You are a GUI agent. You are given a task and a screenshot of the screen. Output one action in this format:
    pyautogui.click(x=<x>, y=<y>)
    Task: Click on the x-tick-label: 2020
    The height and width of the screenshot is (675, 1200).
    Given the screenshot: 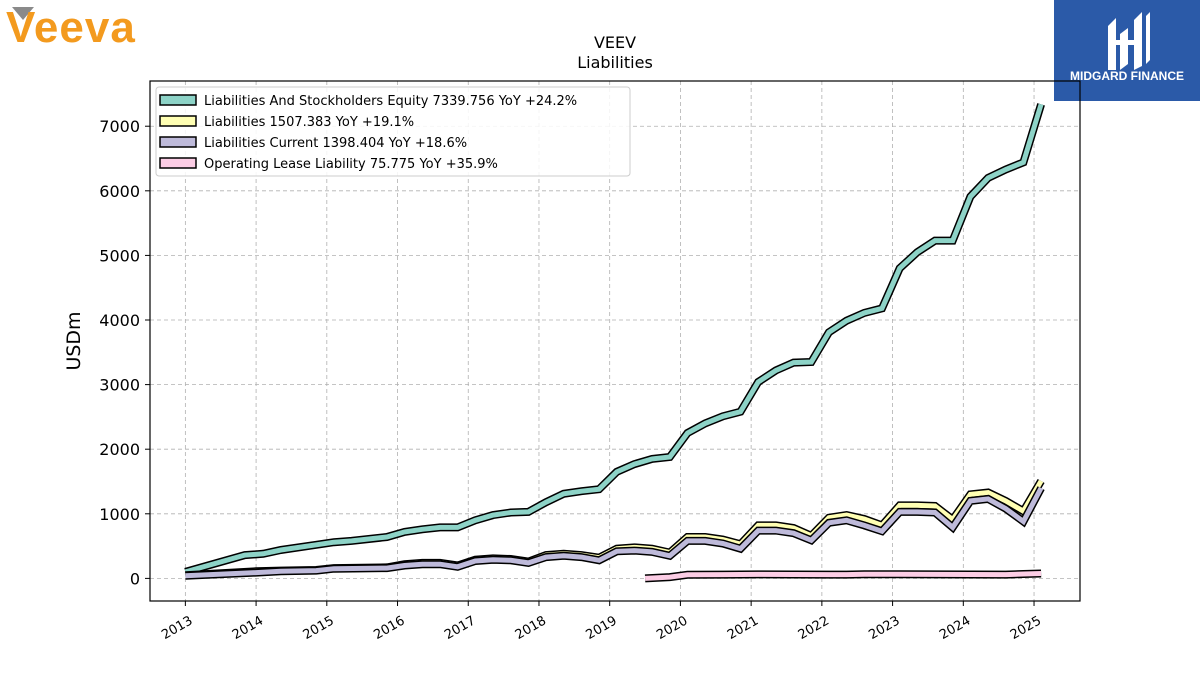 What is the action you would take?
    pyautogui.click(x=672, y=628)
    